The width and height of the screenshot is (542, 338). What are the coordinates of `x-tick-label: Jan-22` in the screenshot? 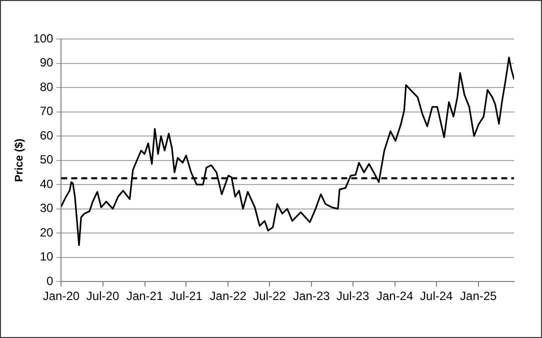 It's located at (228, 296).